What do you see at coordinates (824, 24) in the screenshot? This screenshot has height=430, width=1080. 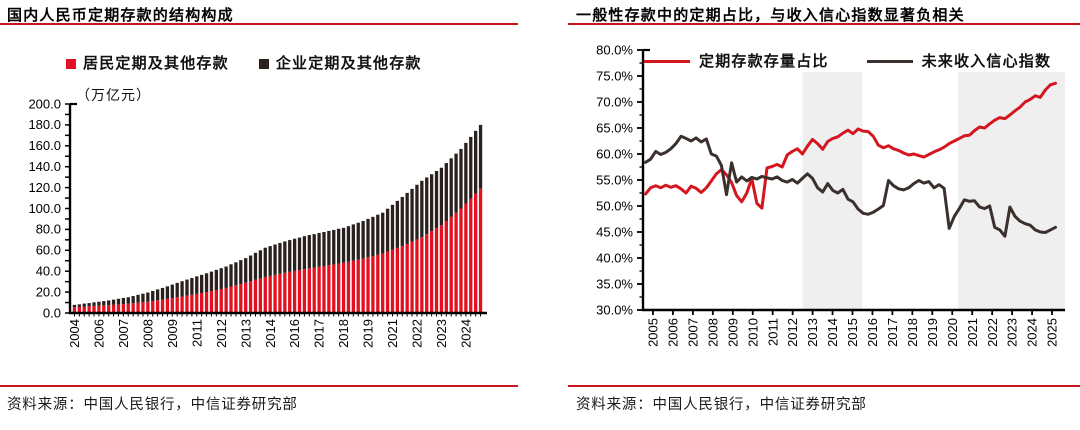 I see `right-title-underline` at bounding box center [824, 24].